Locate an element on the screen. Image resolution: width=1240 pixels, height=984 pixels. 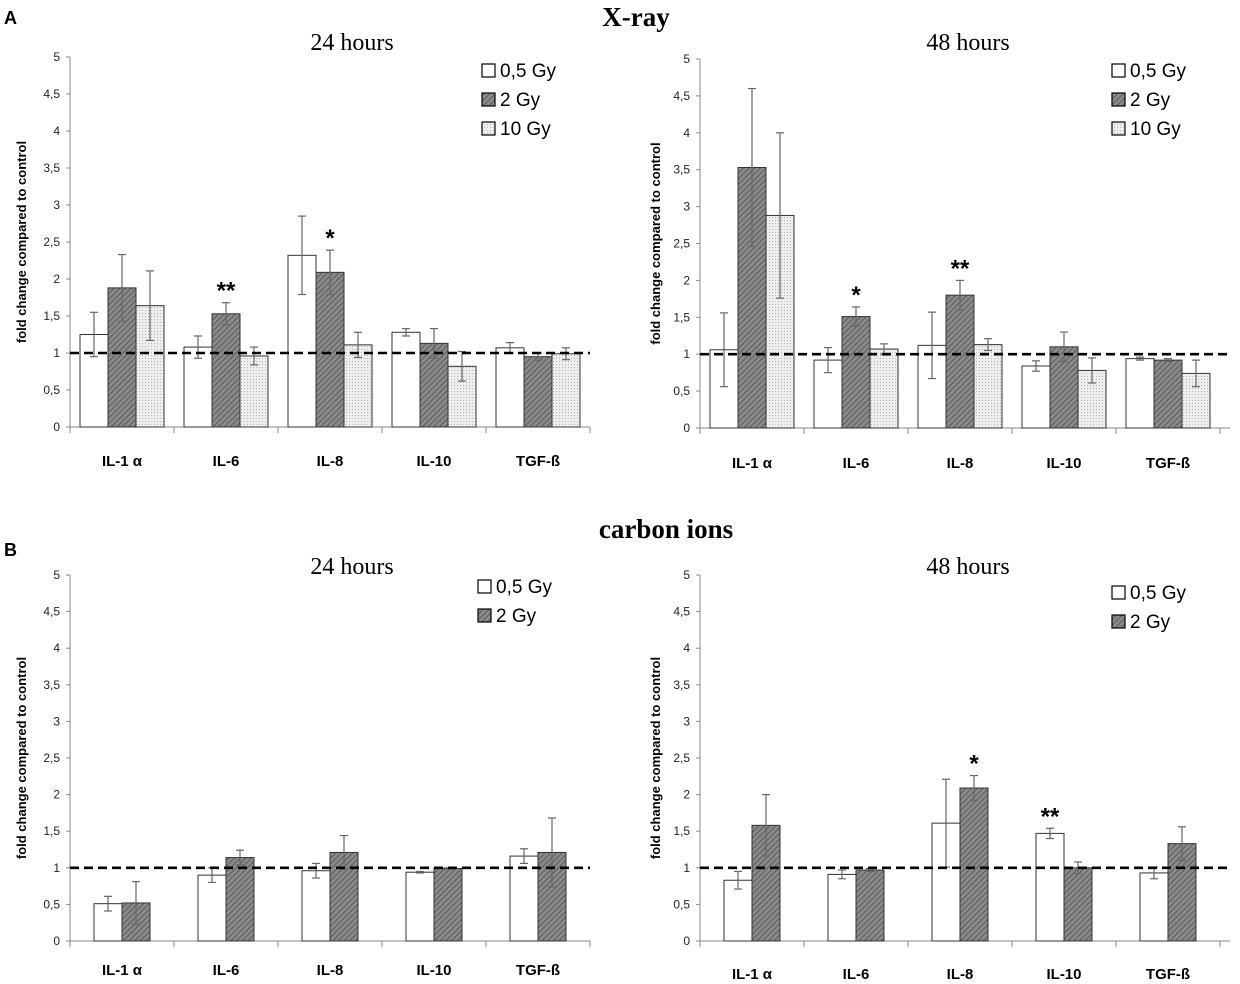
chart-title: 48 hours is located at coordinates (967, 43).